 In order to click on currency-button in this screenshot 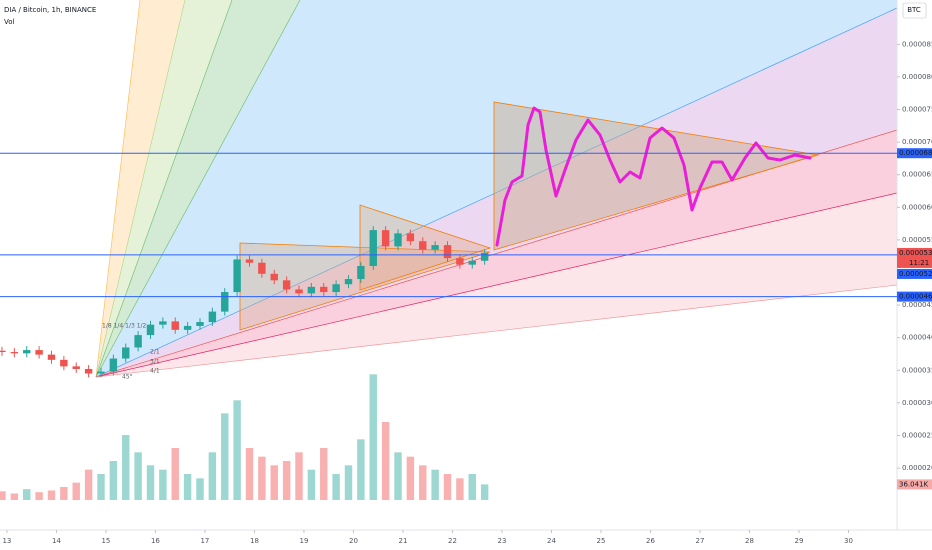, I will do `click(914, 10)`.